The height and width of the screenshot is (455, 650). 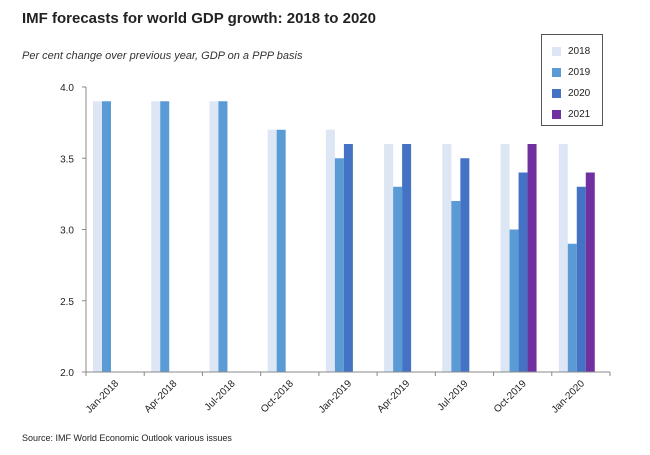 I want to click on bar-2021-oct-2019, so click(x=532, y=258).